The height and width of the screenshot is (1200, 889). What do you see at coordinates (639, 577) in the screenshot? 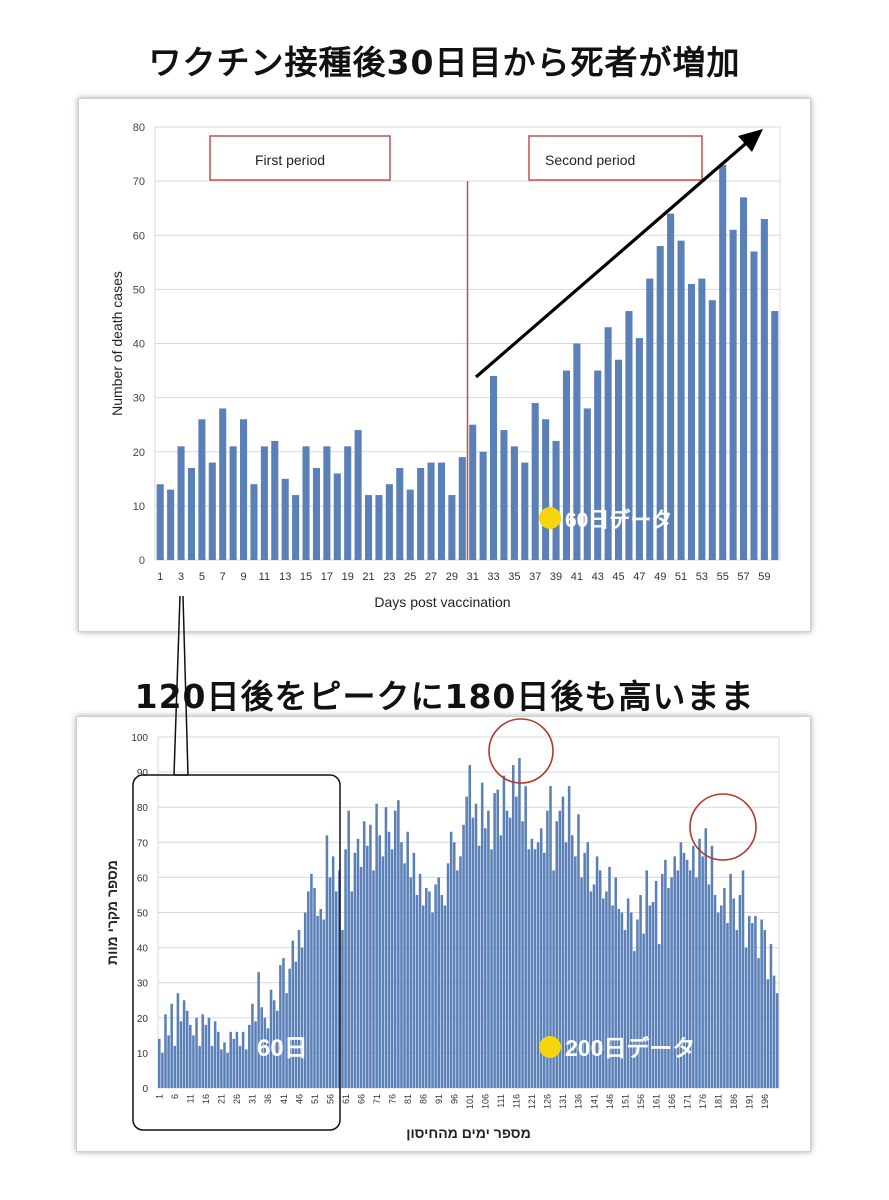
I see `x-tick-label: 47` at bounding box center [639, 577].